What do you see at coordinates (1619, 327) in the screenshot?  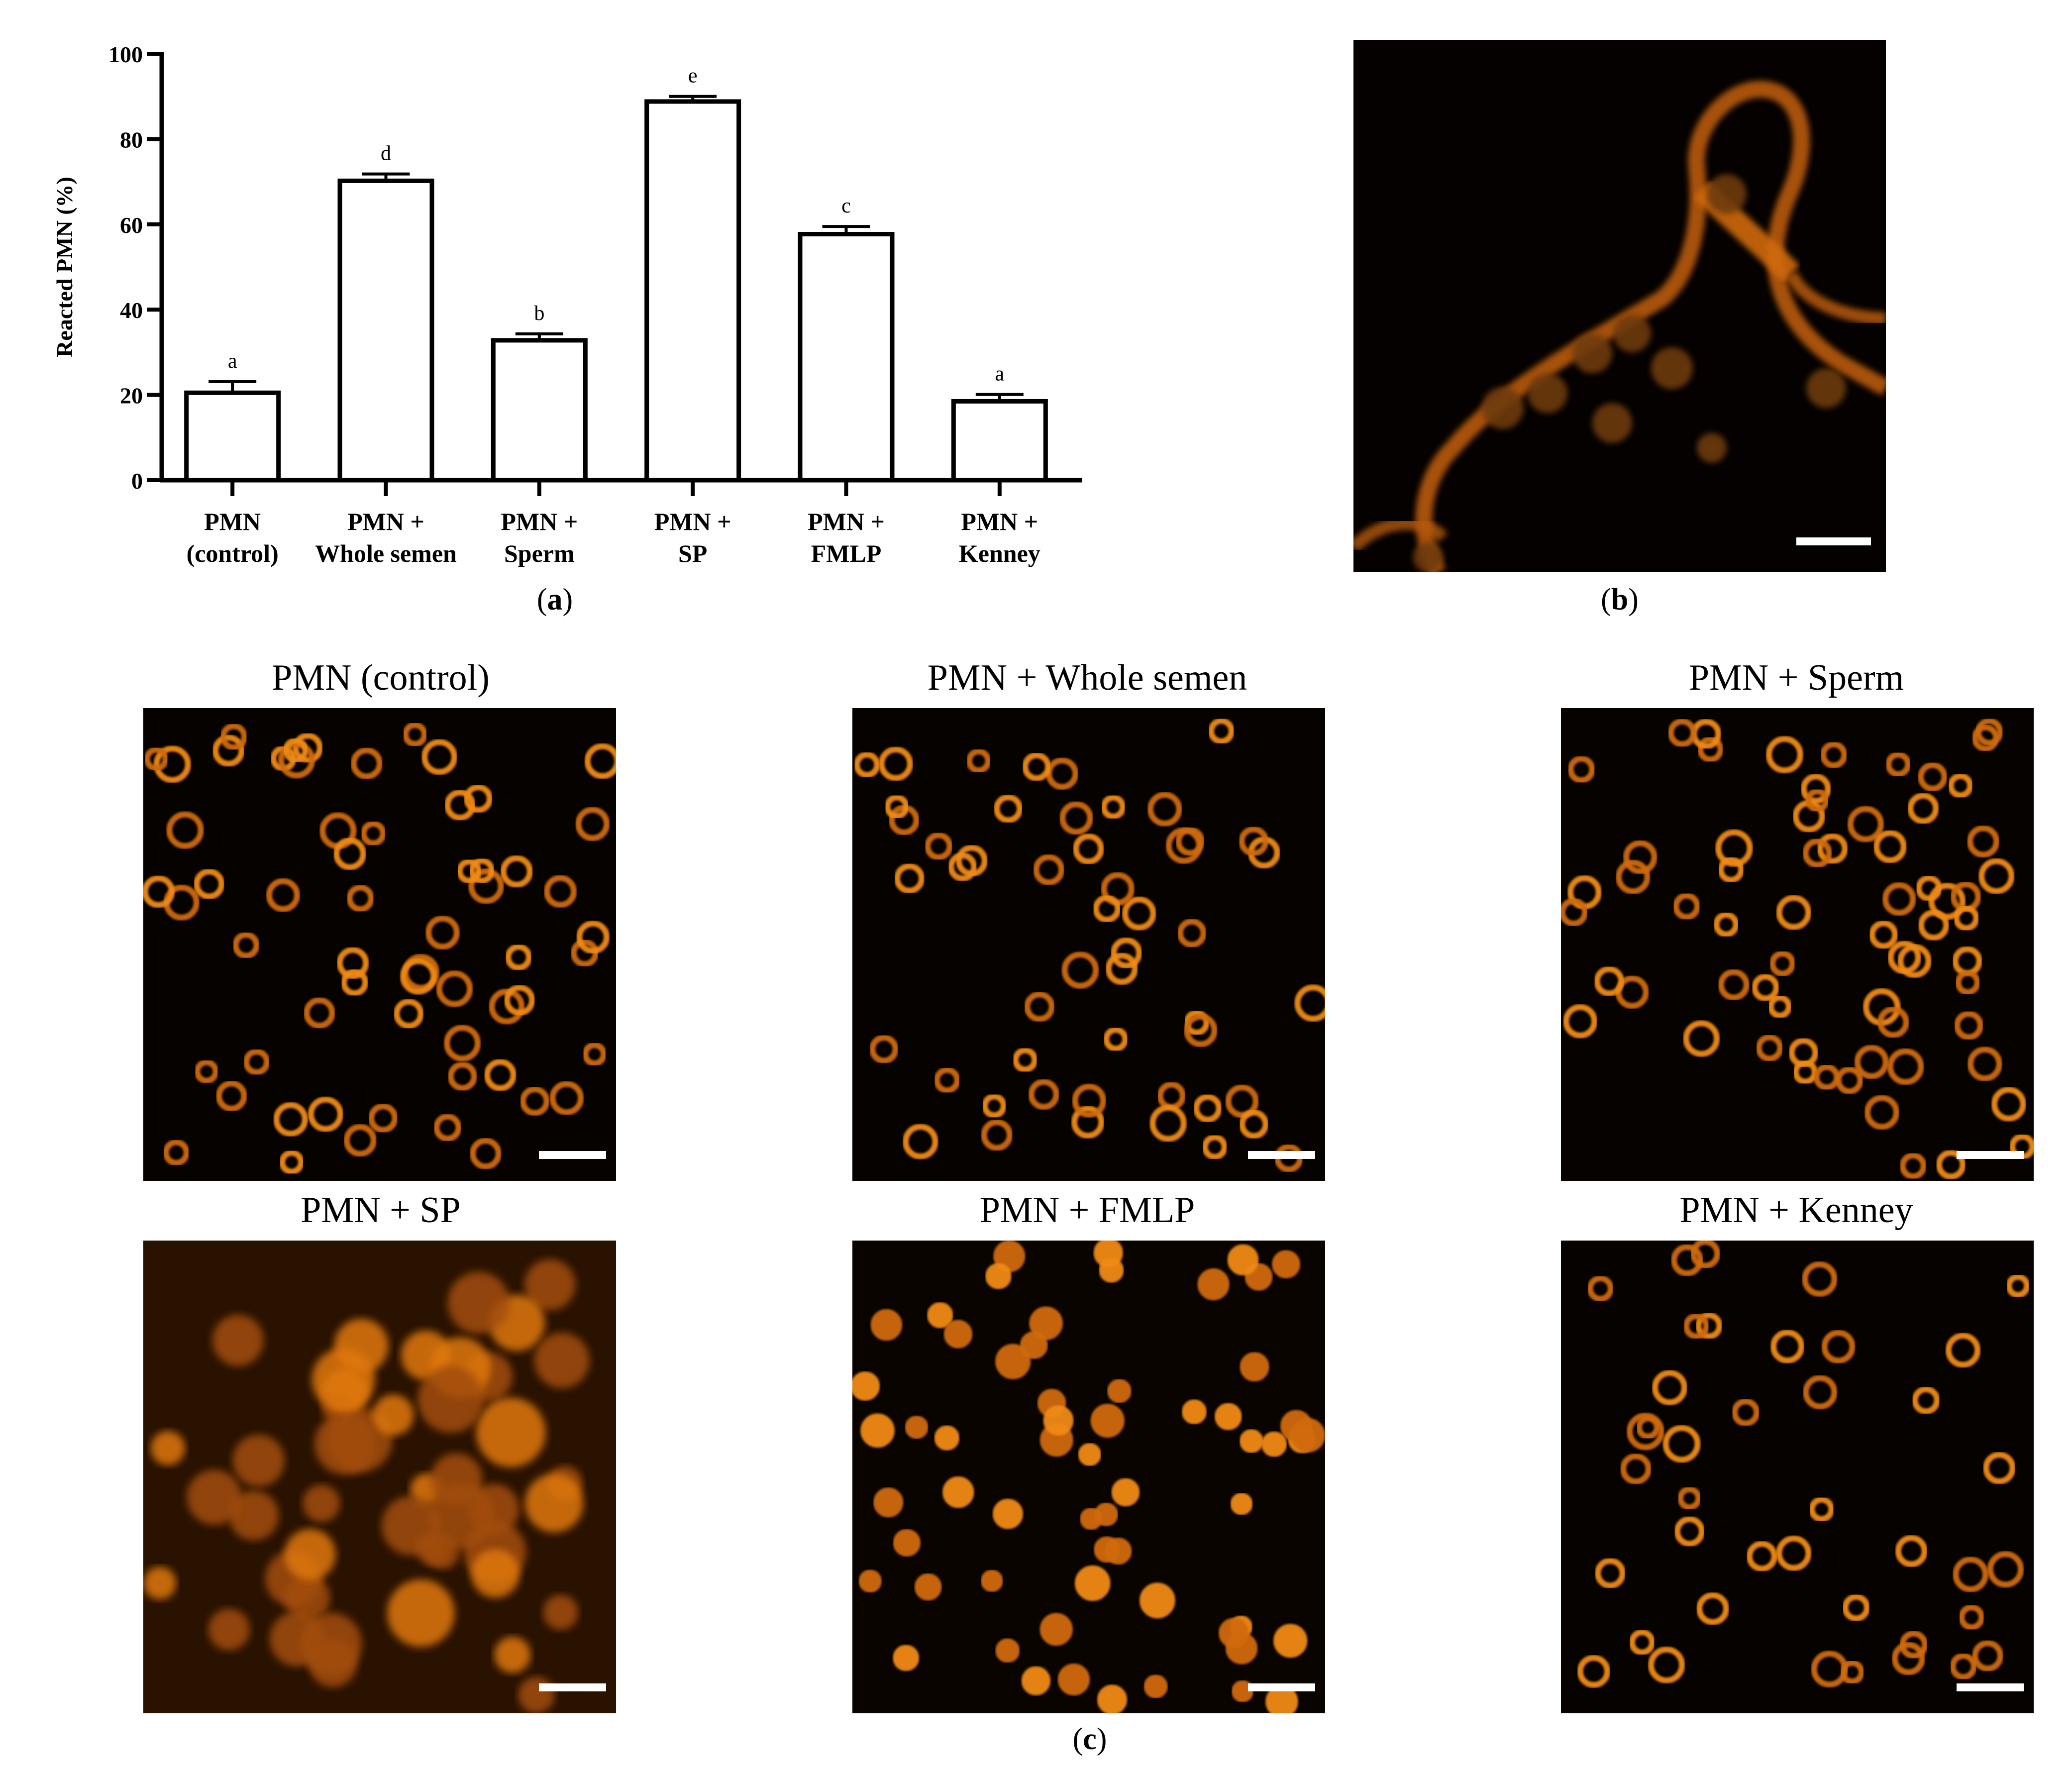 I see `micrograph-b-image` at bounding box center [1619, 327].